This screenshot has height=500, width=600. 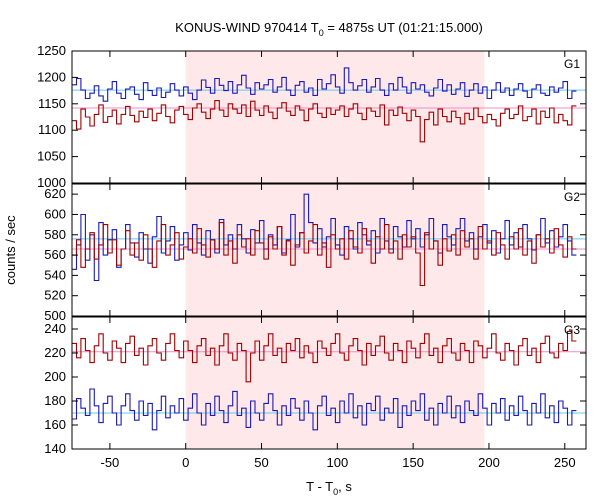 I want to click on x-axis-label: T - T0, s, so click(x=329, y=488).